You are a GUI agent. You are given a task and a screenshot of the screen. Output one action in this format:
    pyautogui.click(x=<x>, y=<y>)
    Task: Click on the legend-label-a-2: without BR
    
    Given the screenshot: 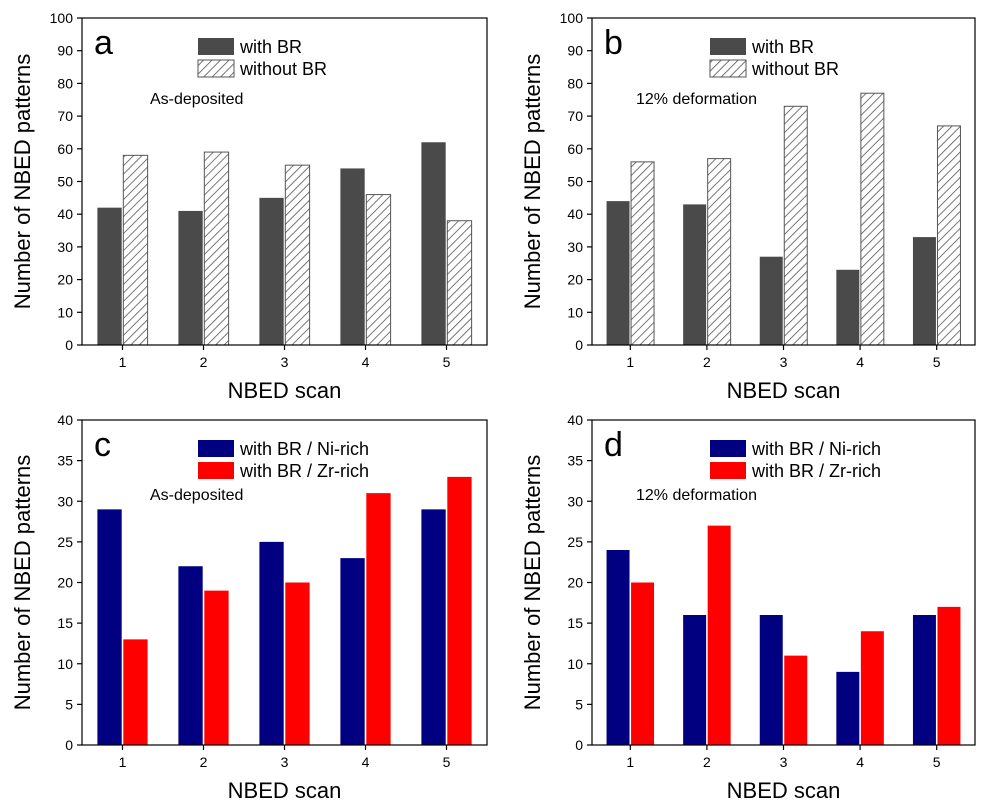 What is the action you would take?
    pyautogui.click(x=283, y=69)
    